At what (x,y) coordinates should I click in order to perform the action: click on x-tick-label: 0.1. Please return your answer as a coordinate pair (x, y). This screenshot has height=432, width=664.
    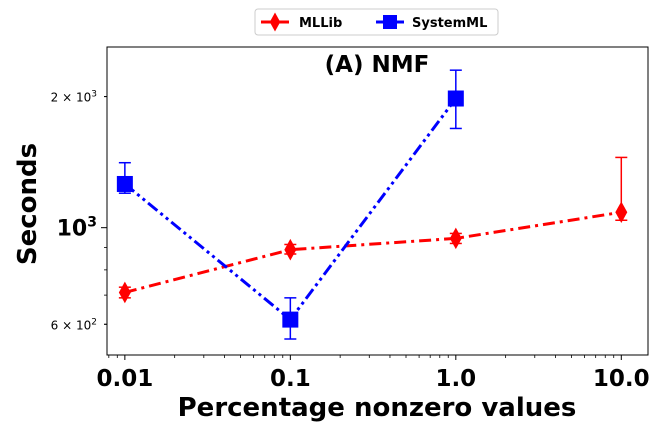
    Looking at the image, I should click on (290, 379).